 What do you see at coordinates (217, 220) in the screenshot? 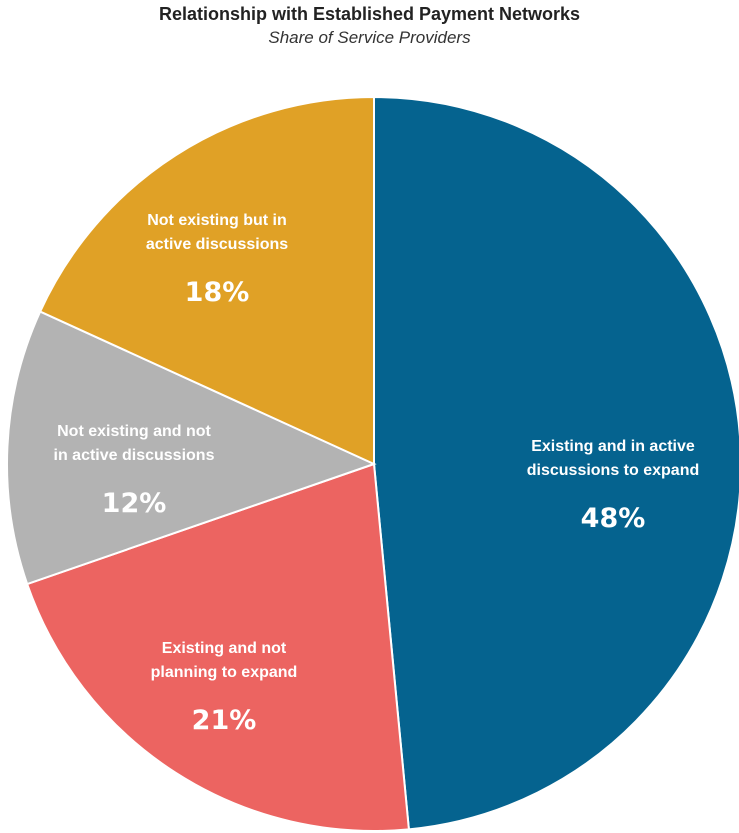
I see `slice-label: Not existing but in` at bounding box center [217, 220].